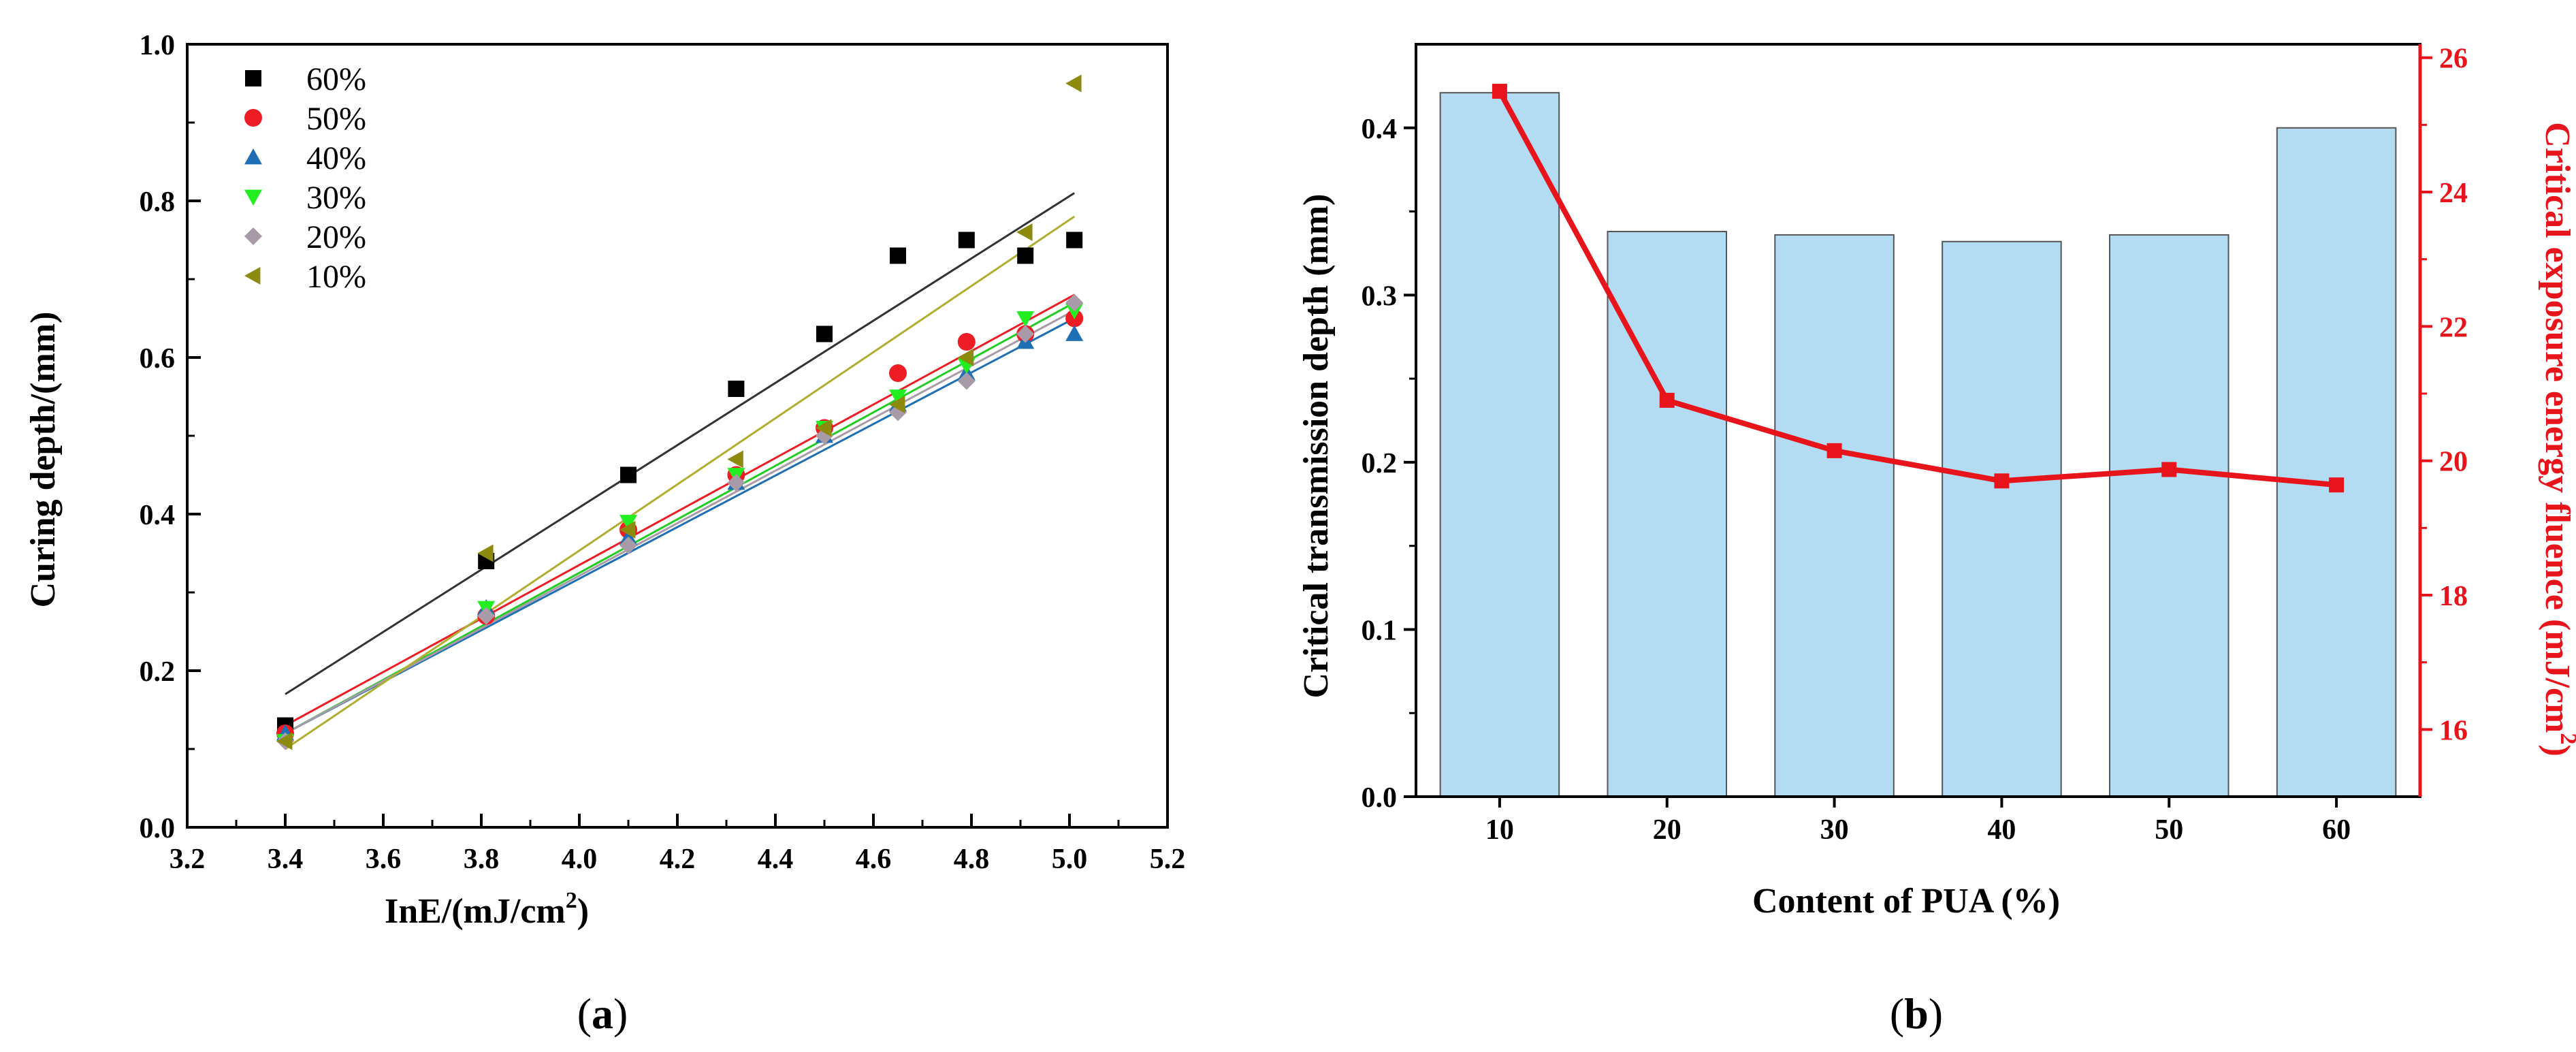 This screenshot has width=2576, height=1052. I want to click on x-tick-label: 5.0, so click(1070, 859).